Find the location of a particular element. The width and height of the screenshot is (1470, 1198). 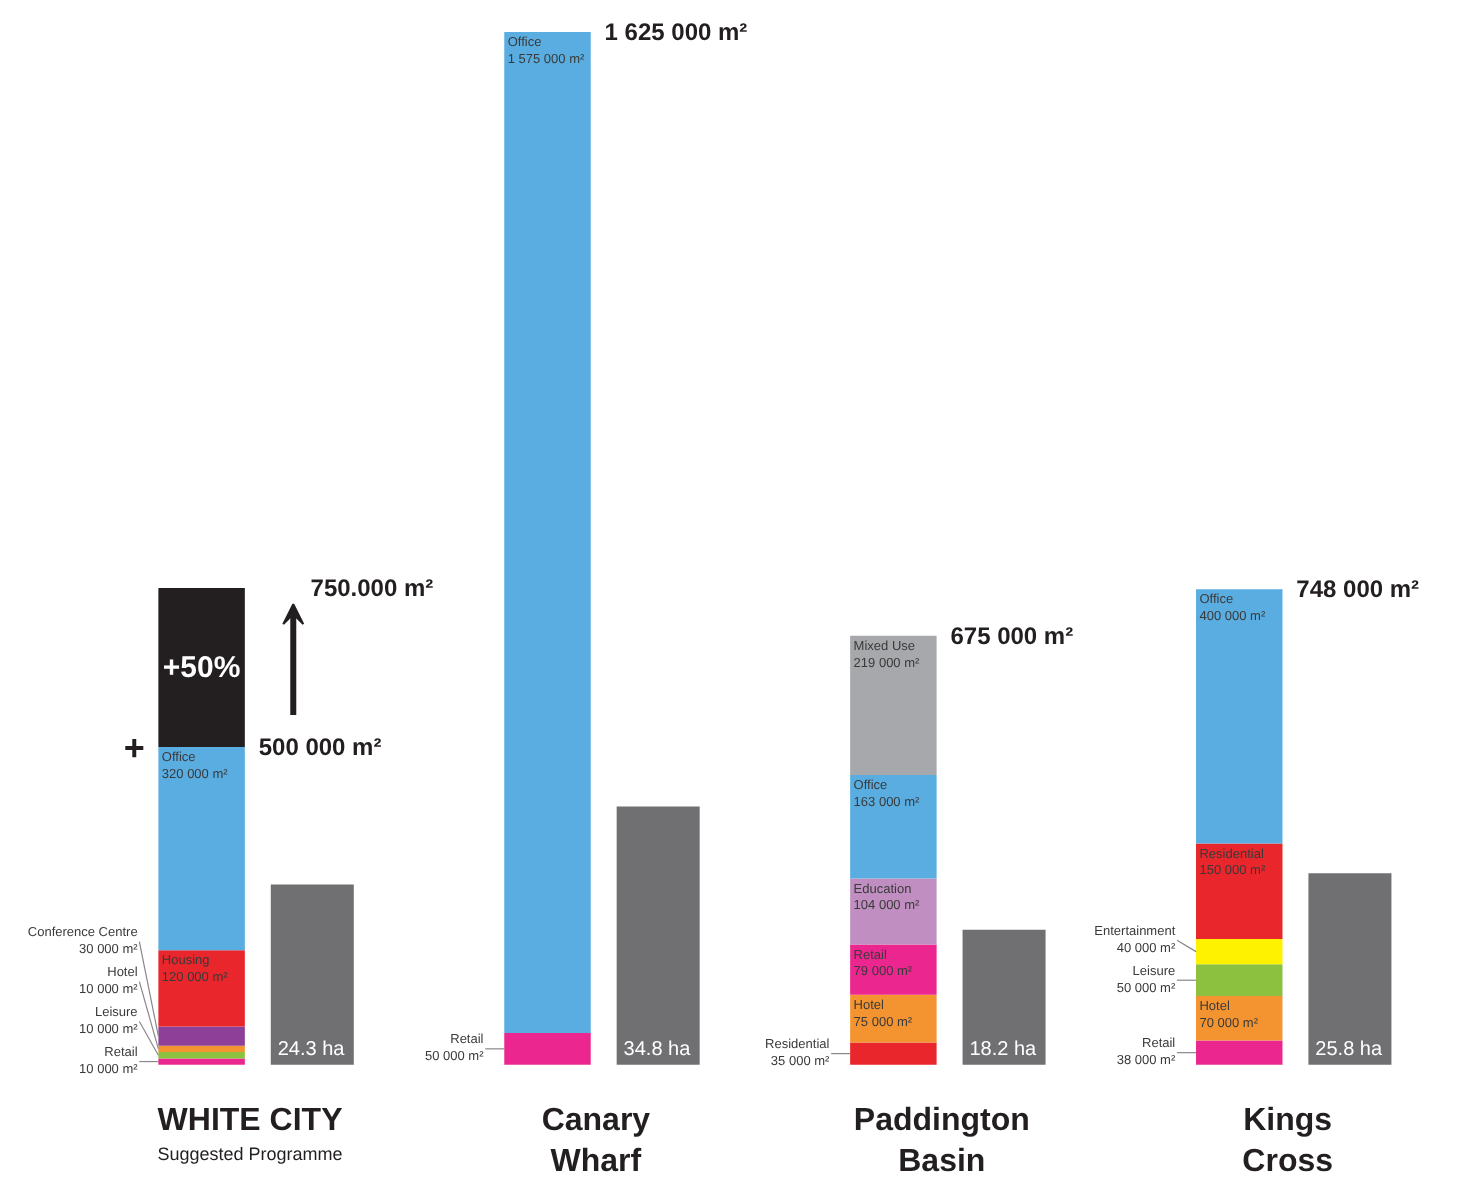

x-tick-label: Kings Cross is located at coordinates (1288, 1141).